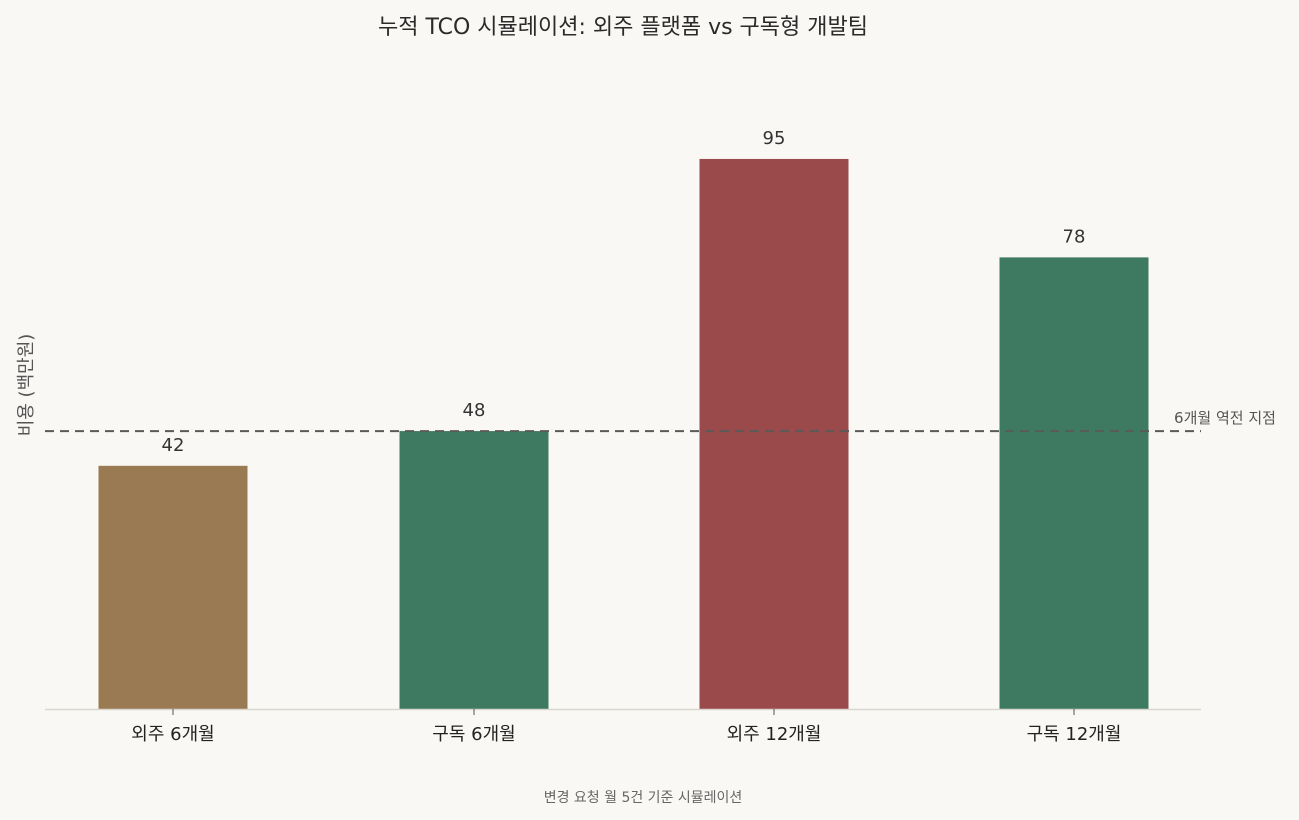 The image size is (1299, 820). What do you see at coordinates (1074, 734) in the screenshot?
I see `x-tick-label: 구독 12개월` at bounding box center [1074, 734].